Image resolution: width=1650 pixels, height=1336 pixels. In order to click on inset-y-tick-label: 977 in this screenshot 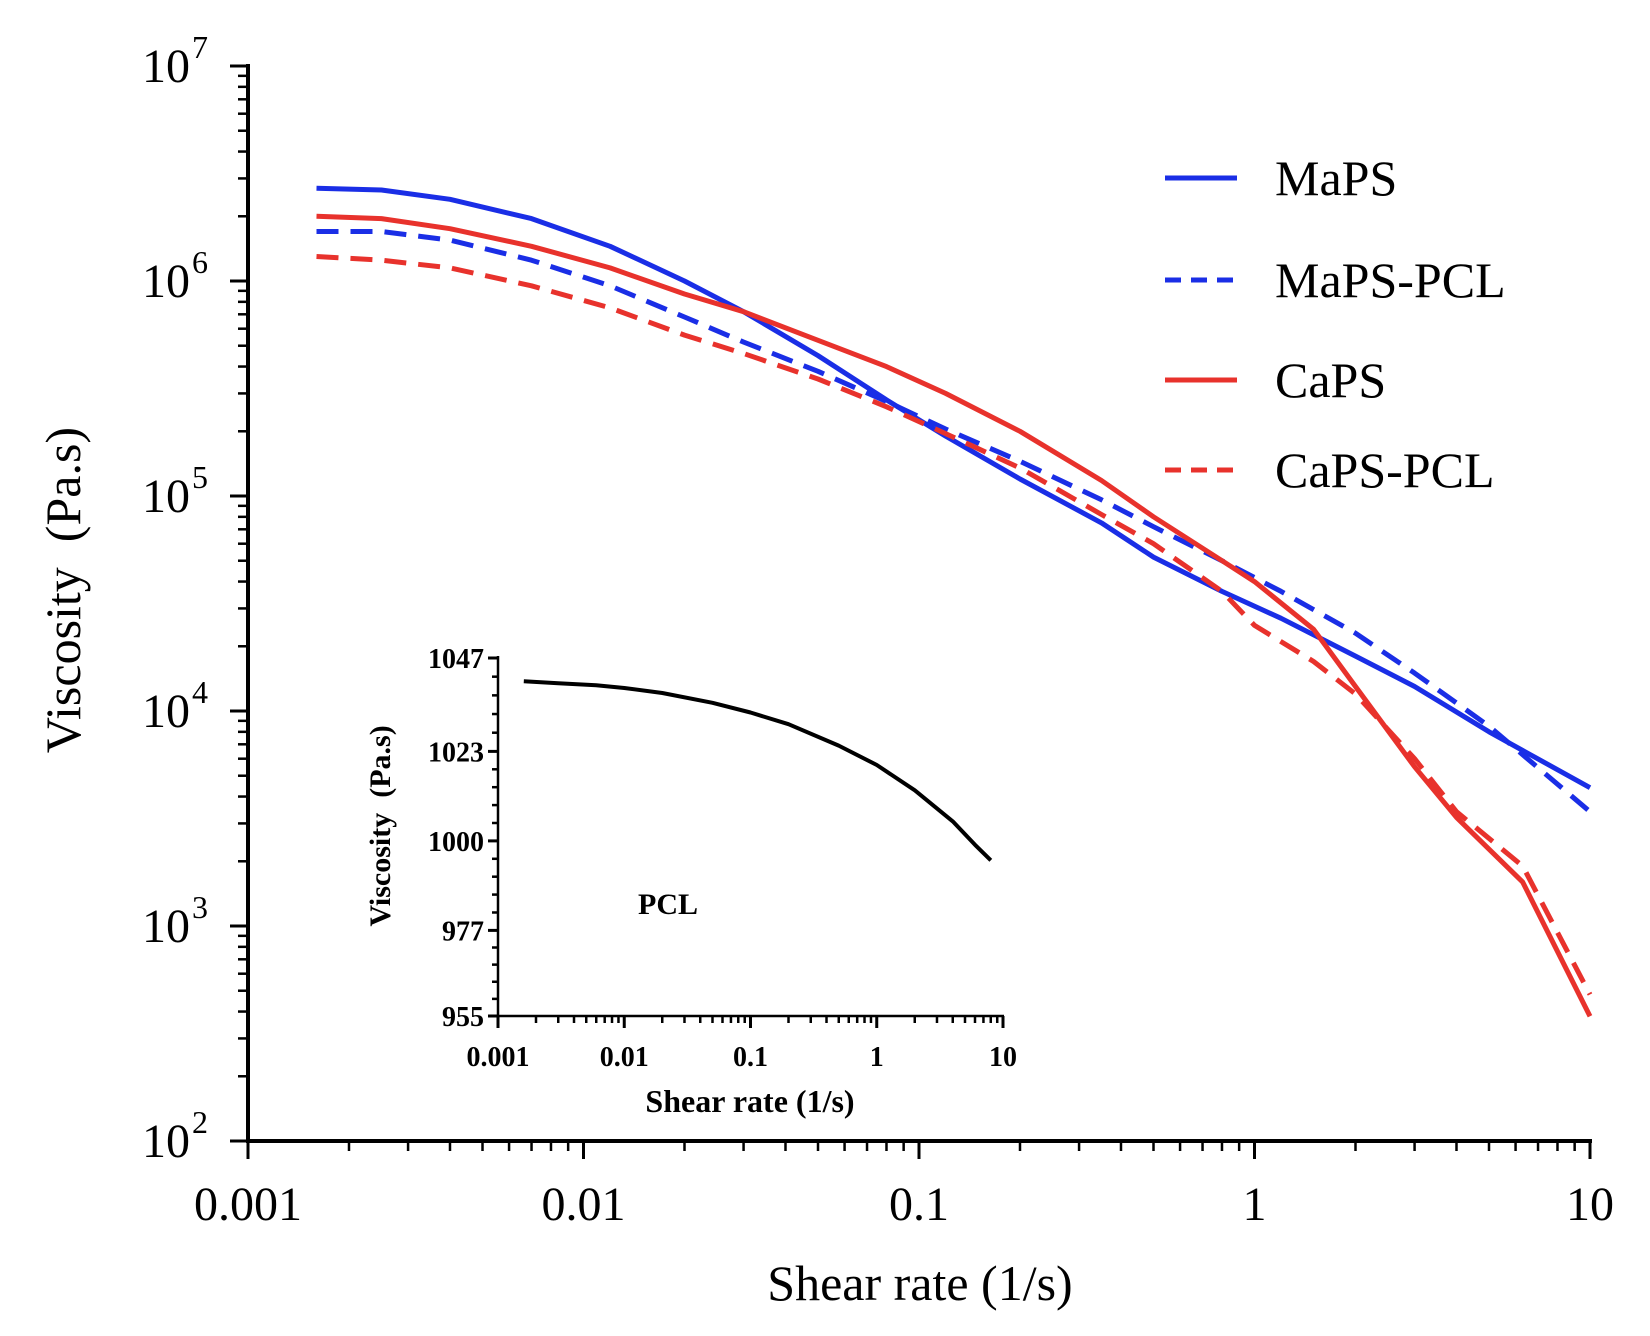, I will do `click(463, 931)`.